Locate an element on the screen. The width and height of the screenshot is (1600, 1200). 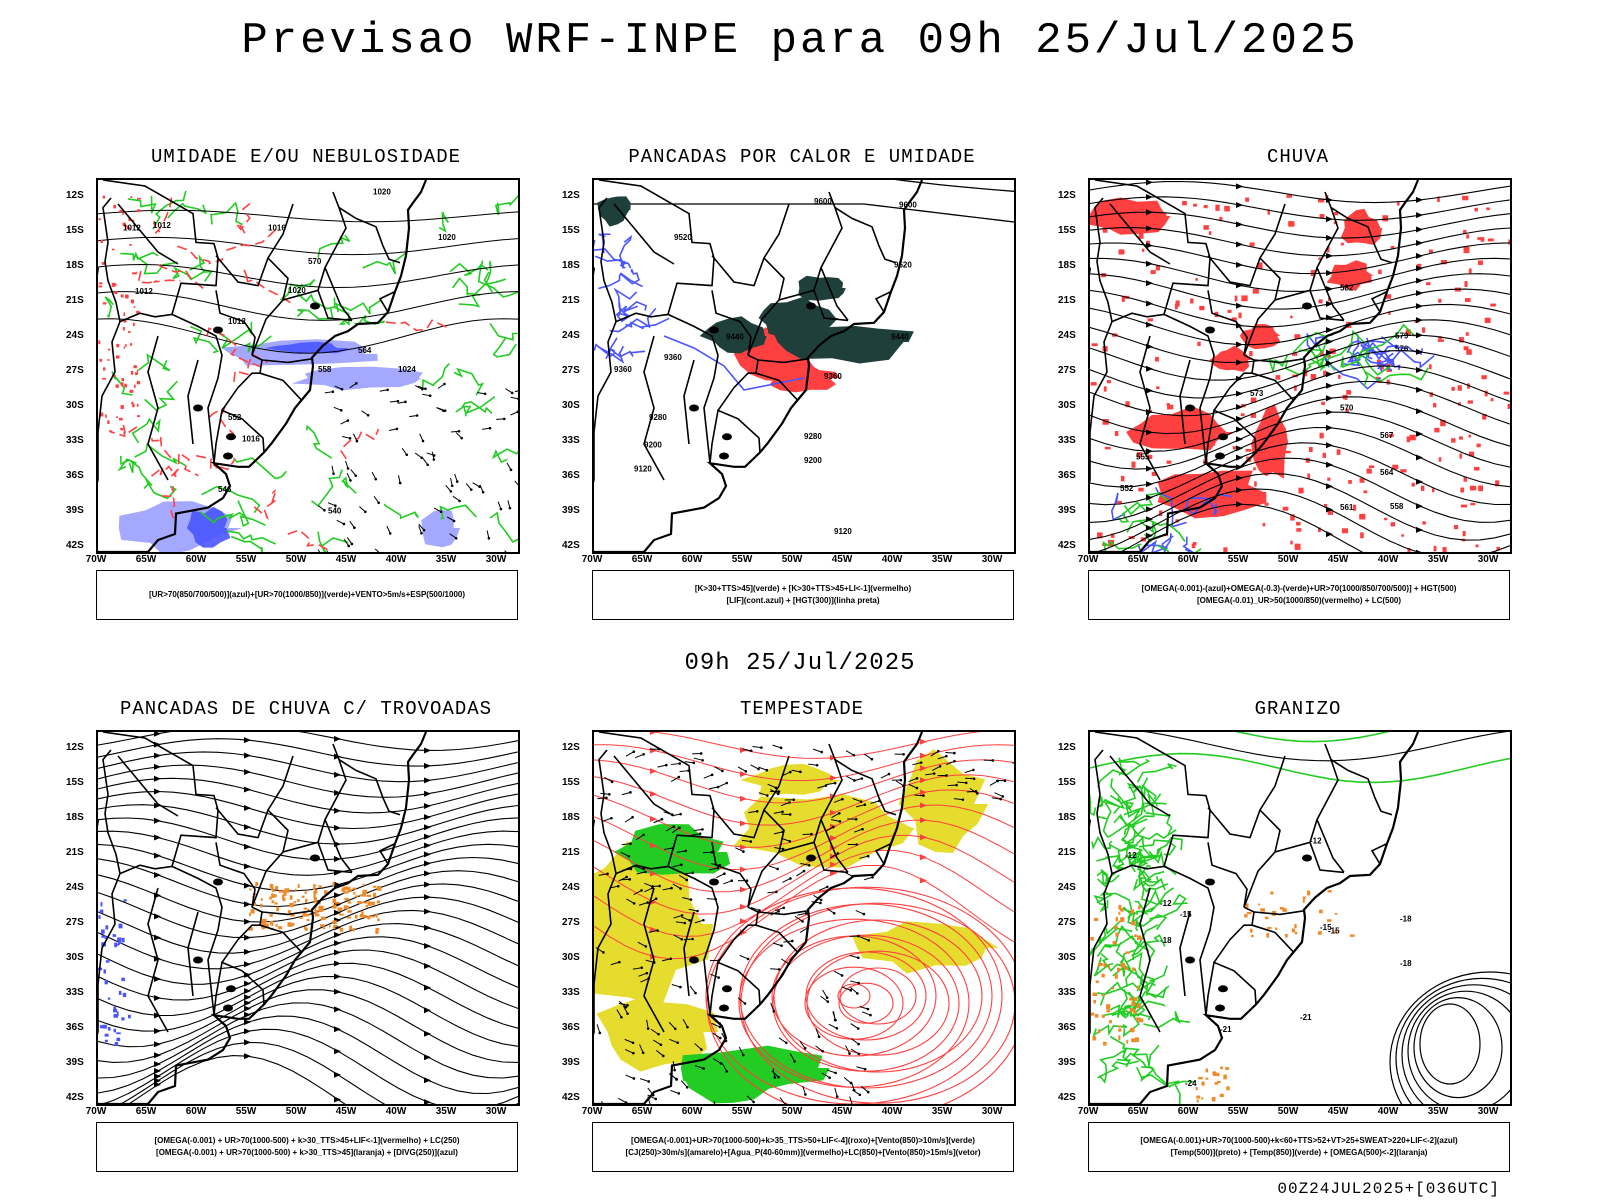
contour-label: 555 is located at coordinates (1143, 457).